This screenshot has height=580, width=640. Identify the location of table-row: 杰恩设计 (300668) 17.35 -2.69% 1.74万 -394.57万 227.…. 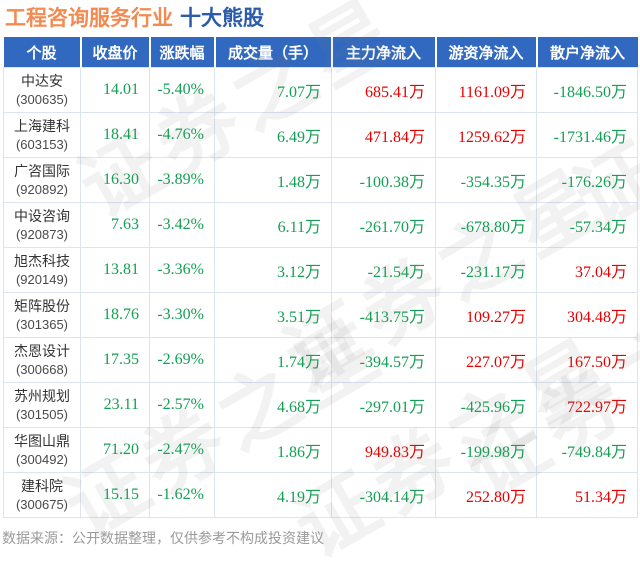
(320, 360).